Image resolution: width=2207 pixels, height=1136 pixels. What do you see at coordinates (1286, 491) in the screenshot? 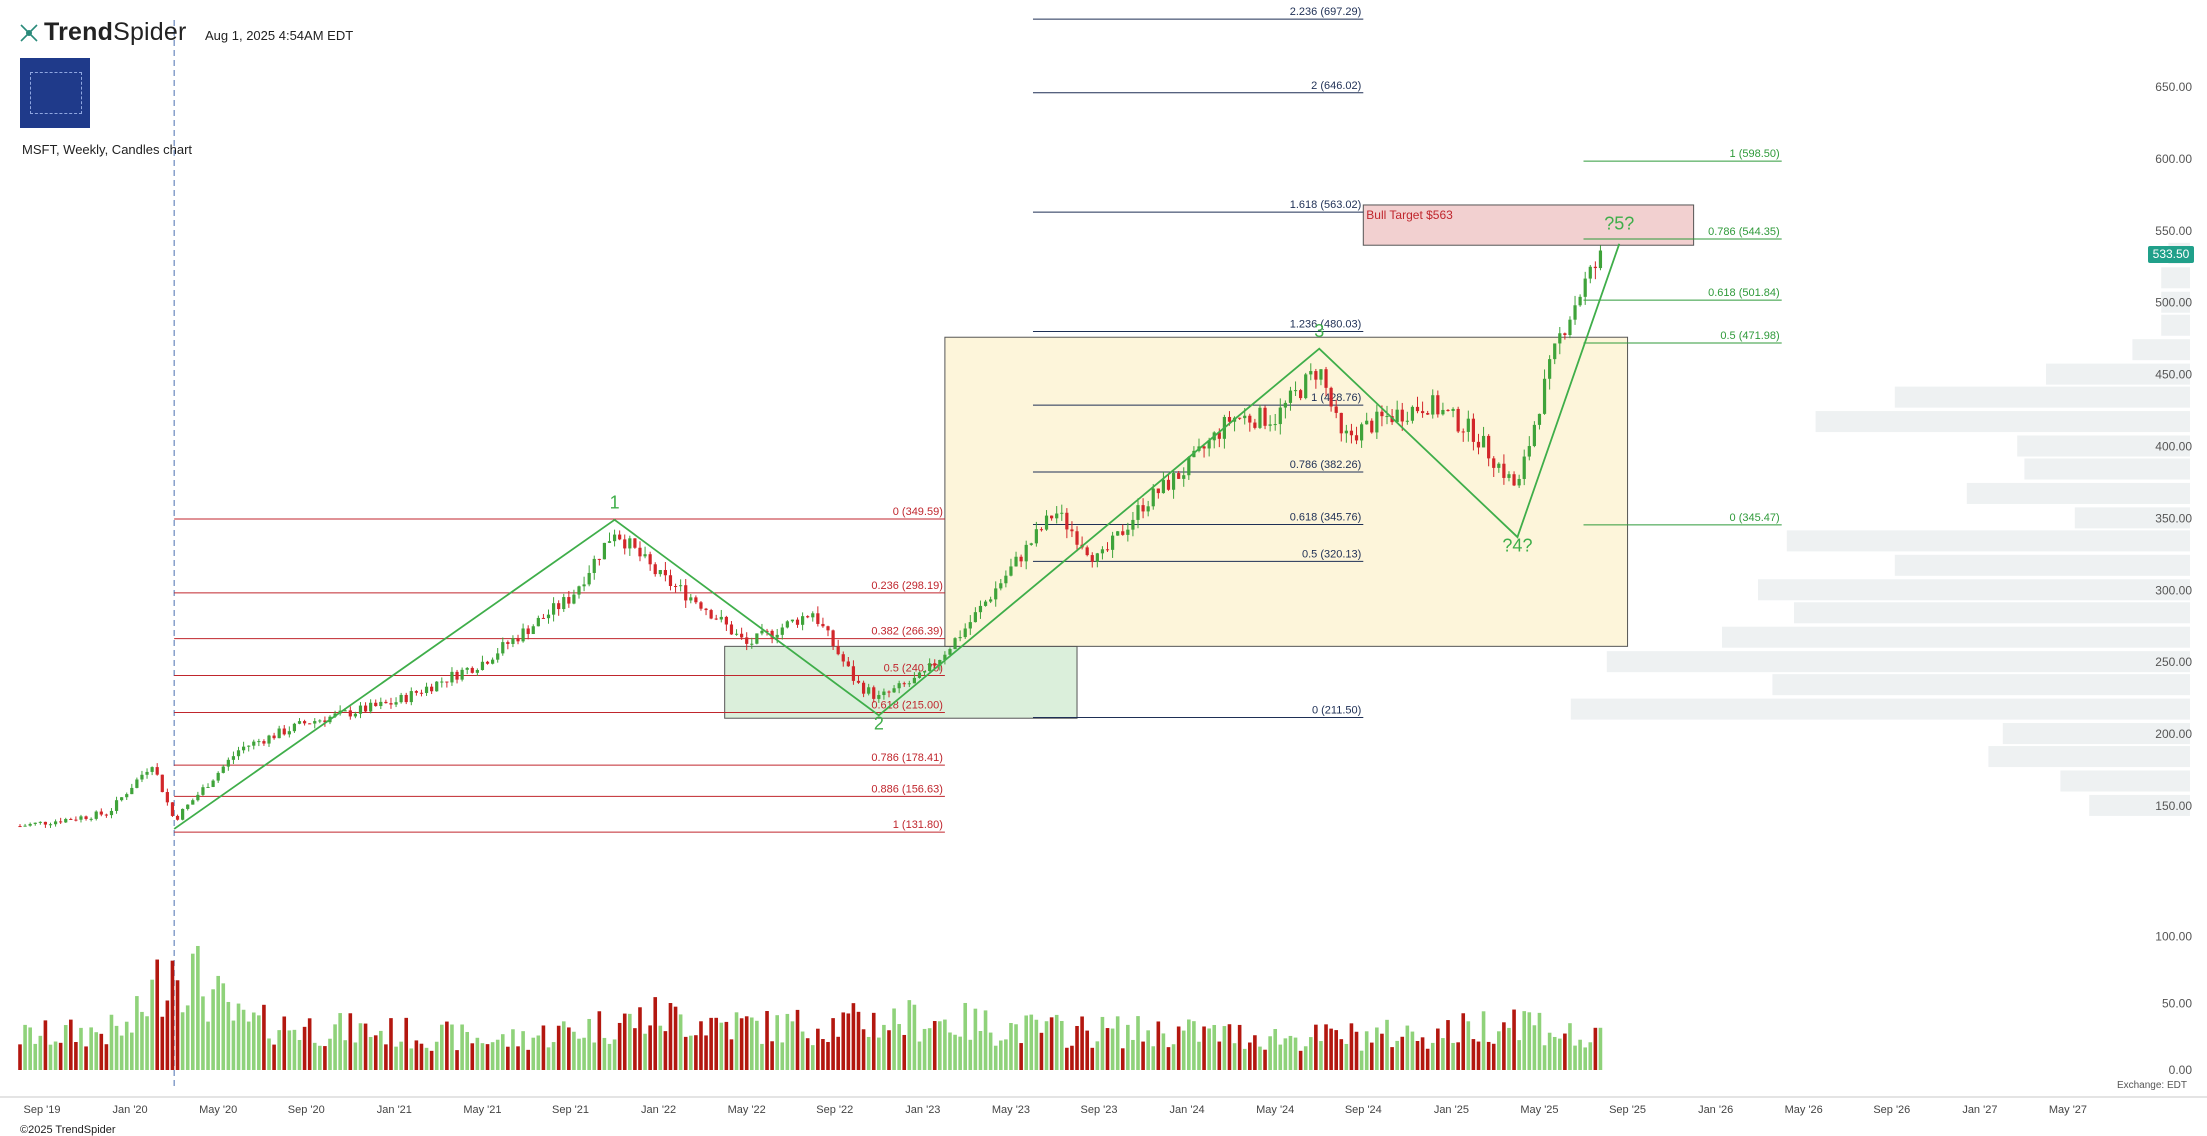
I see `yellow-range-zone` at bounding box center [1286, 491].